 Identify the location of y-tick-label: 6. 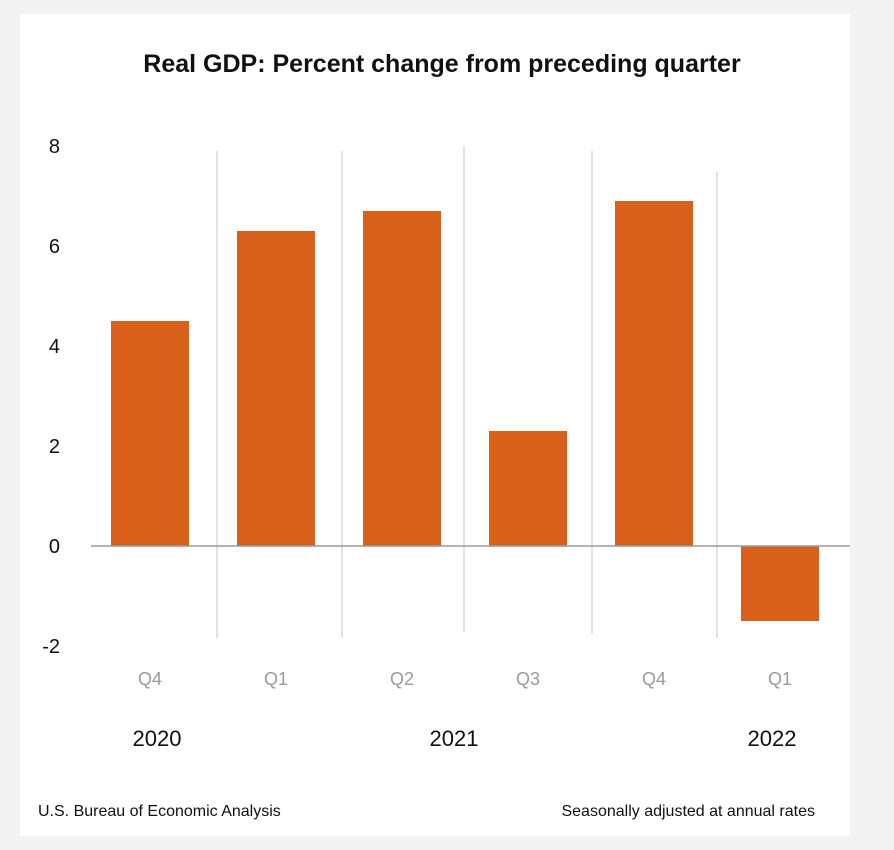
(54, 247).